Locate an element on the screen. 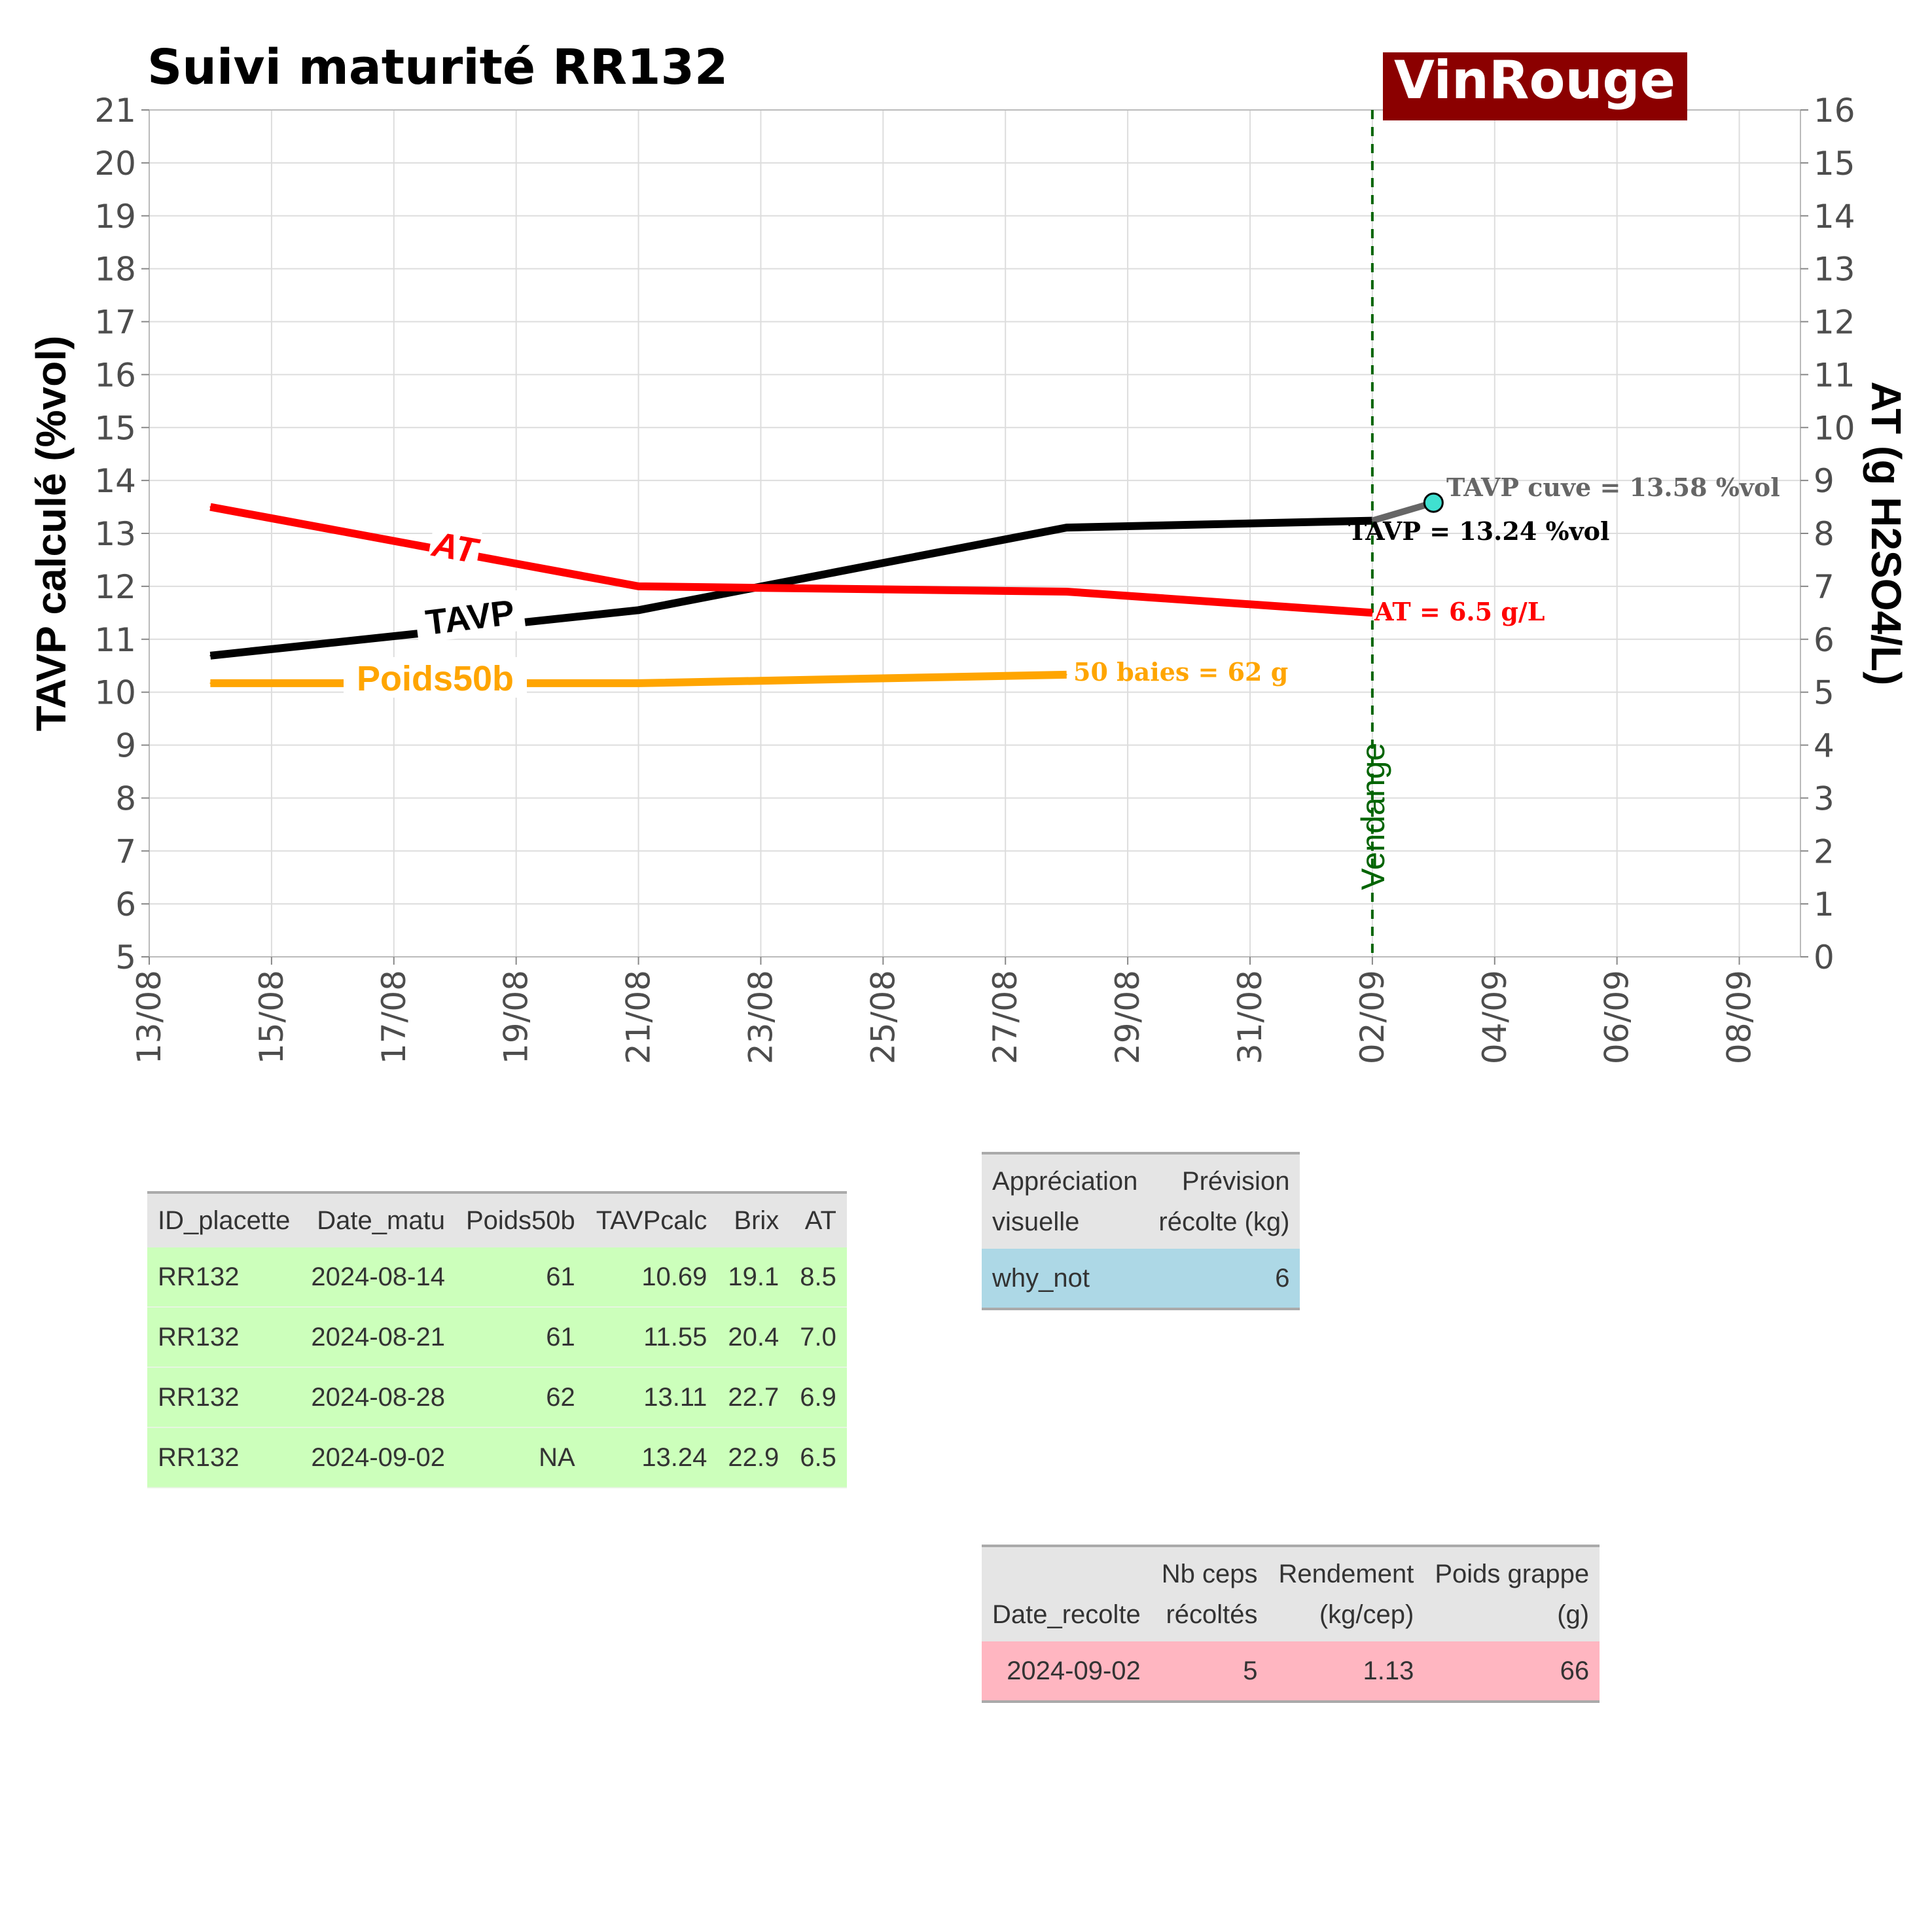 This screenshot has height=1932, width=1932. y2-tick-label: 15 is located at coordinates (1834, 164).